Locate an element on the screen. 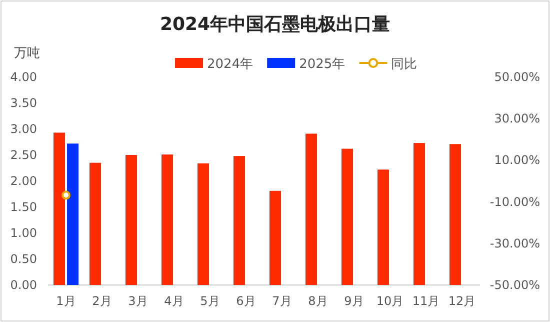 This screenshot has width=550, height=322. y2-tick-label: 30.00% is located at coordinates (517, 119).